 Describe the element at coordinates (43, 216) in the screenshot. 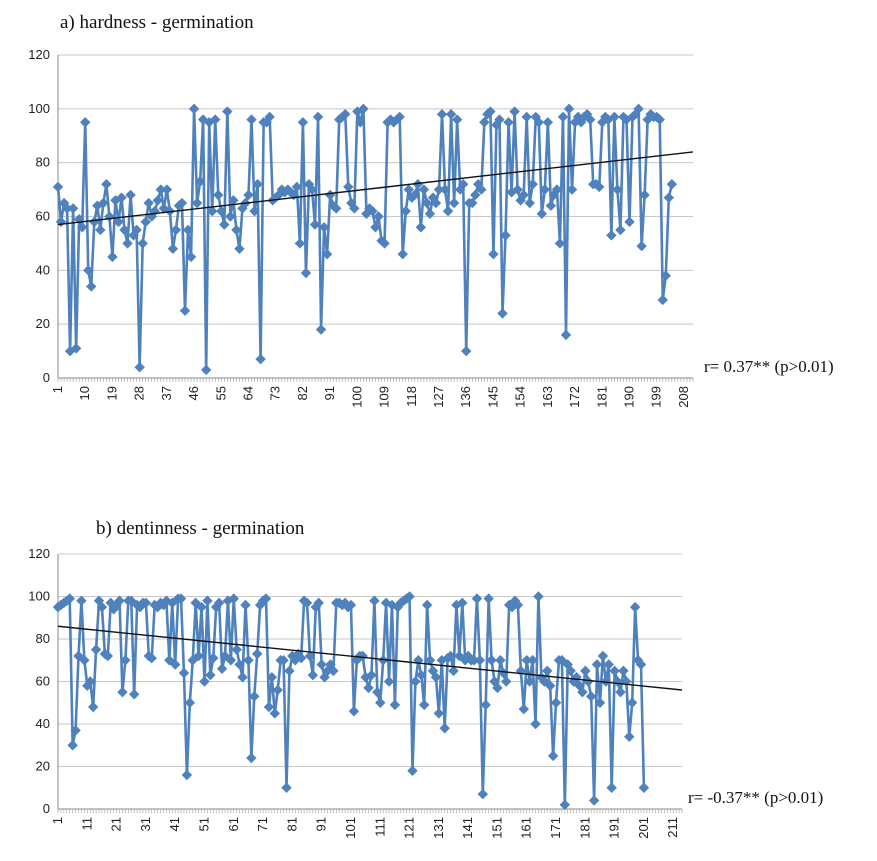

I see `chart-a-y-tick-label: 60` at that location.